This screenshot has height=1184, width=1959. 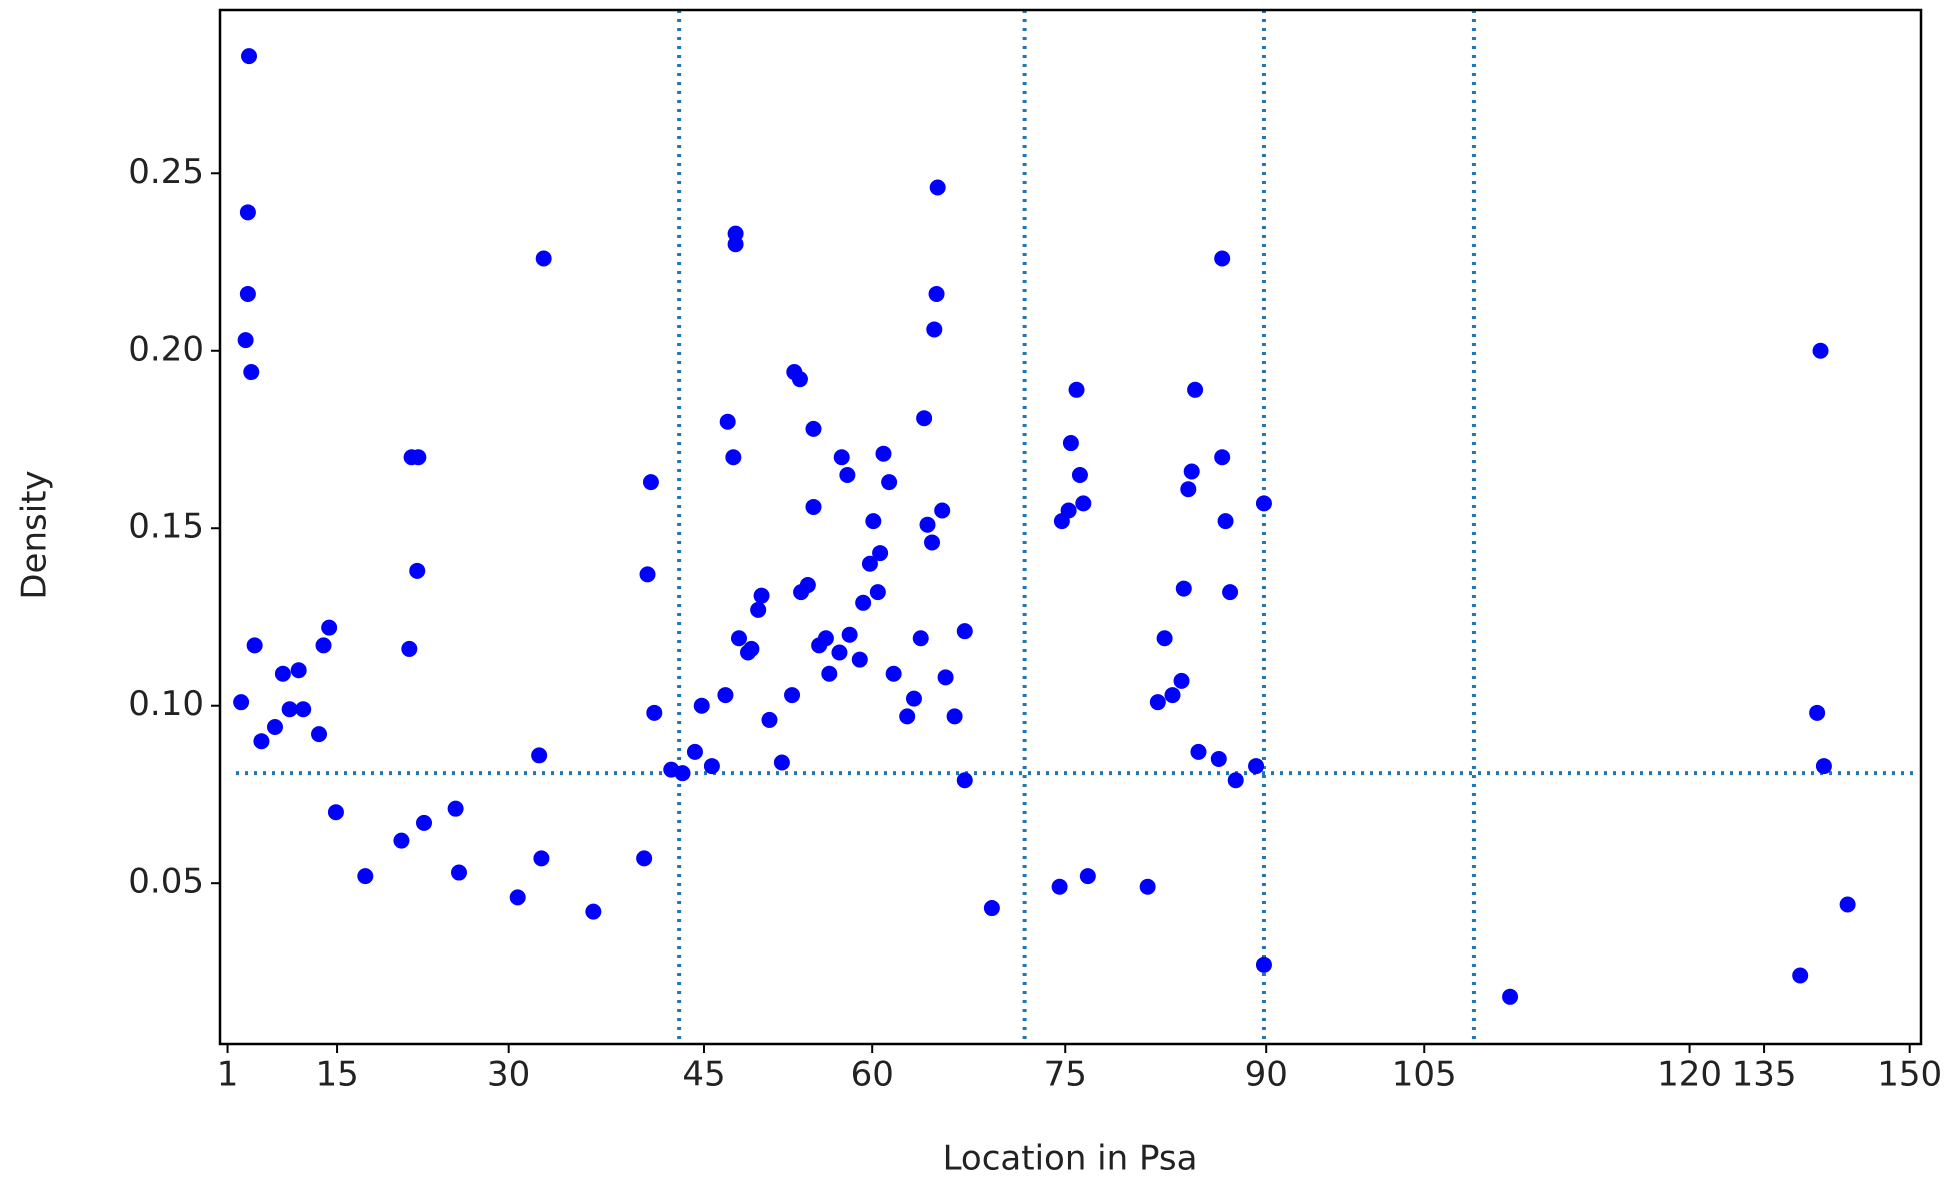 What do you see at coordinates (1424, 1075) in the screenshot?
I see `x-tick-label: 105` at bounding box center [1424, 1075].